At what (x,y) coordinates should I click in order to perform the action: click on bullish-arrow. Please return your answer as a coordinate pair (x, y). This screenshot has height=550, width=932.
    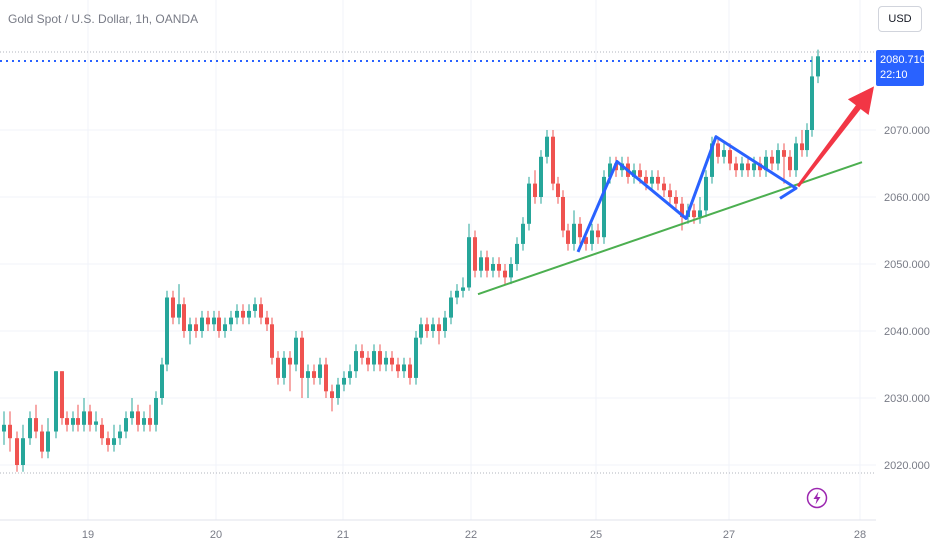
    Looking at the image, I should click on (835, 137).